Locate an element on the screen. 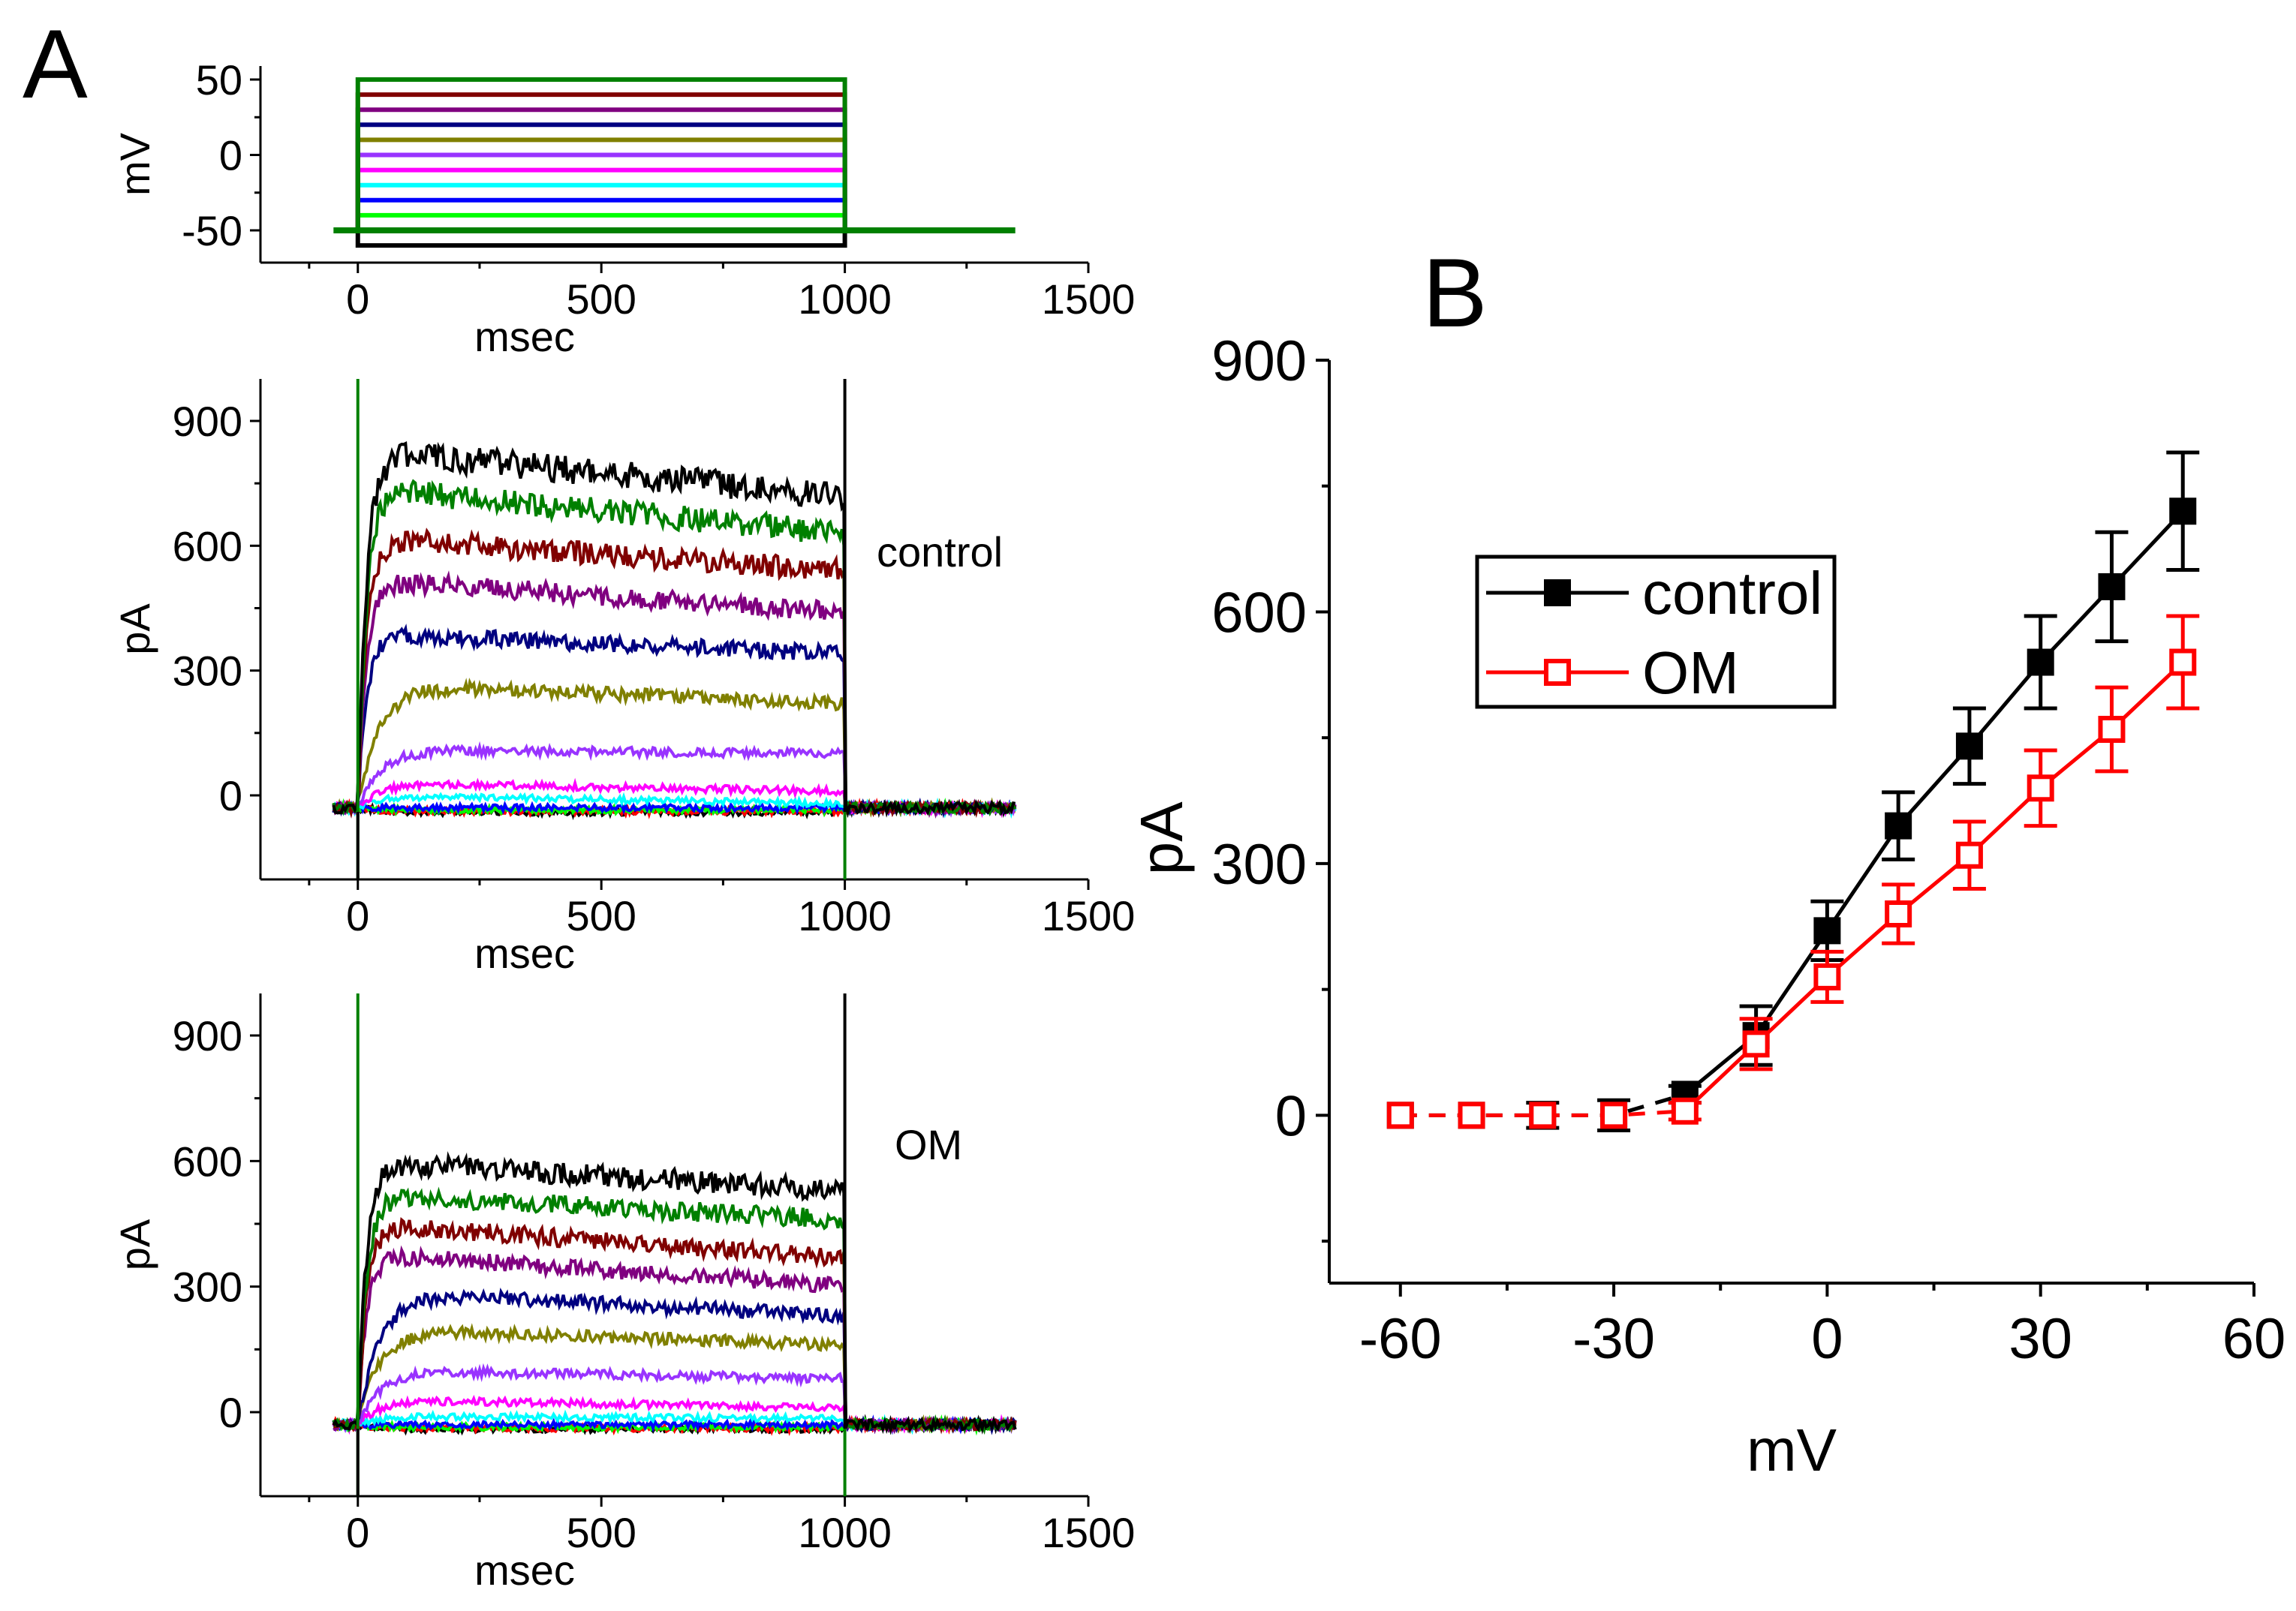 The height and width of the screenshot is (1611, 2296). trace-annotation: control is located at coordinates (940, 552).